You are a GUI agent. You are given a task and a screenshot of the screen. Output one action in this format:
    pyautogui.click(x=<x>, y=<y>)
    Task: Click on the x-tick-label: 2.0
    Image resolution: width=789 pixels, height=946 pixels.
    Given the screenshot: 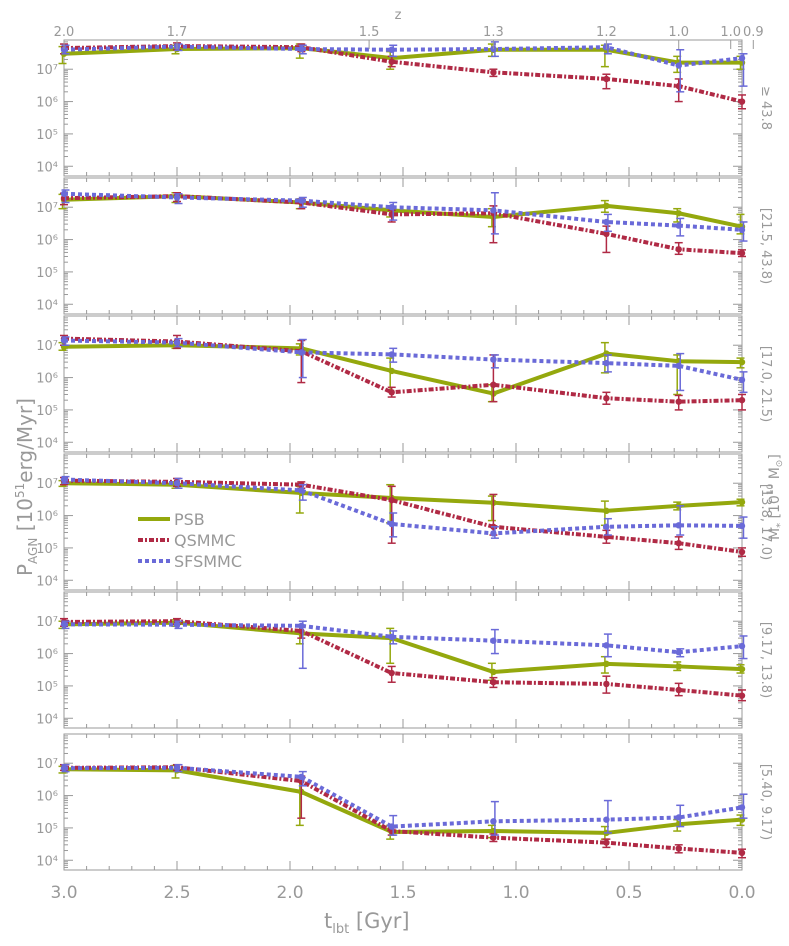 What is the action you would take?
    pyautogui.click(x=289, y=893)
    